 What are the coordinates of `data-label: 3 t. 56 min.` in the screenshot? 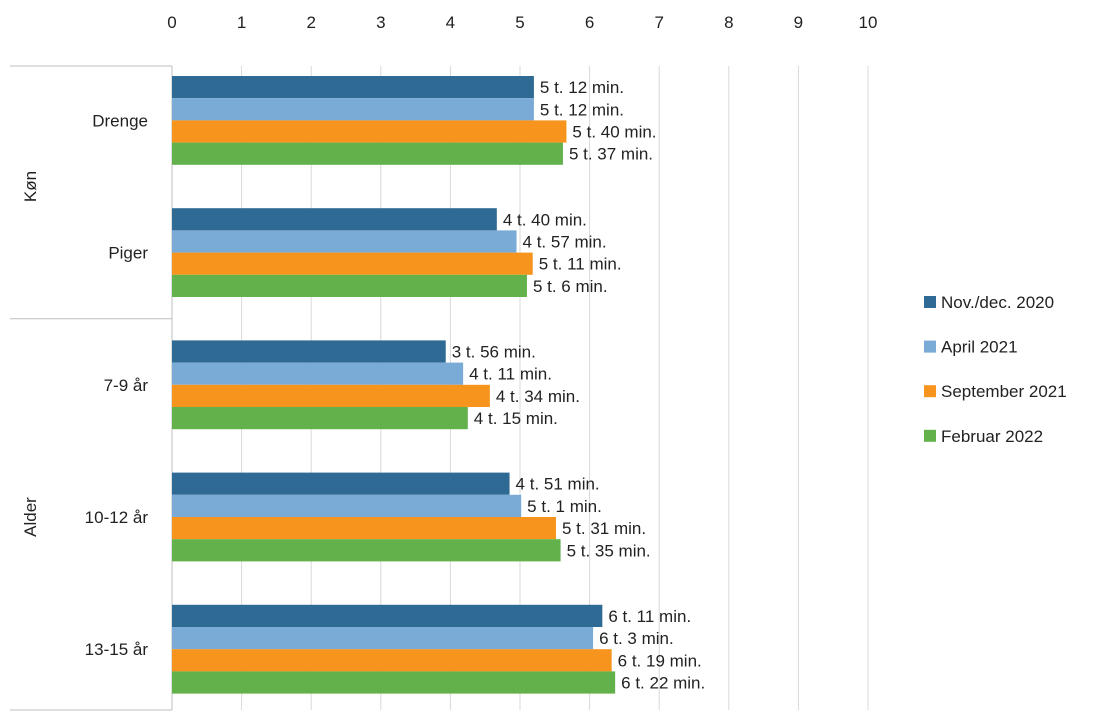 It's located at (494, 352).